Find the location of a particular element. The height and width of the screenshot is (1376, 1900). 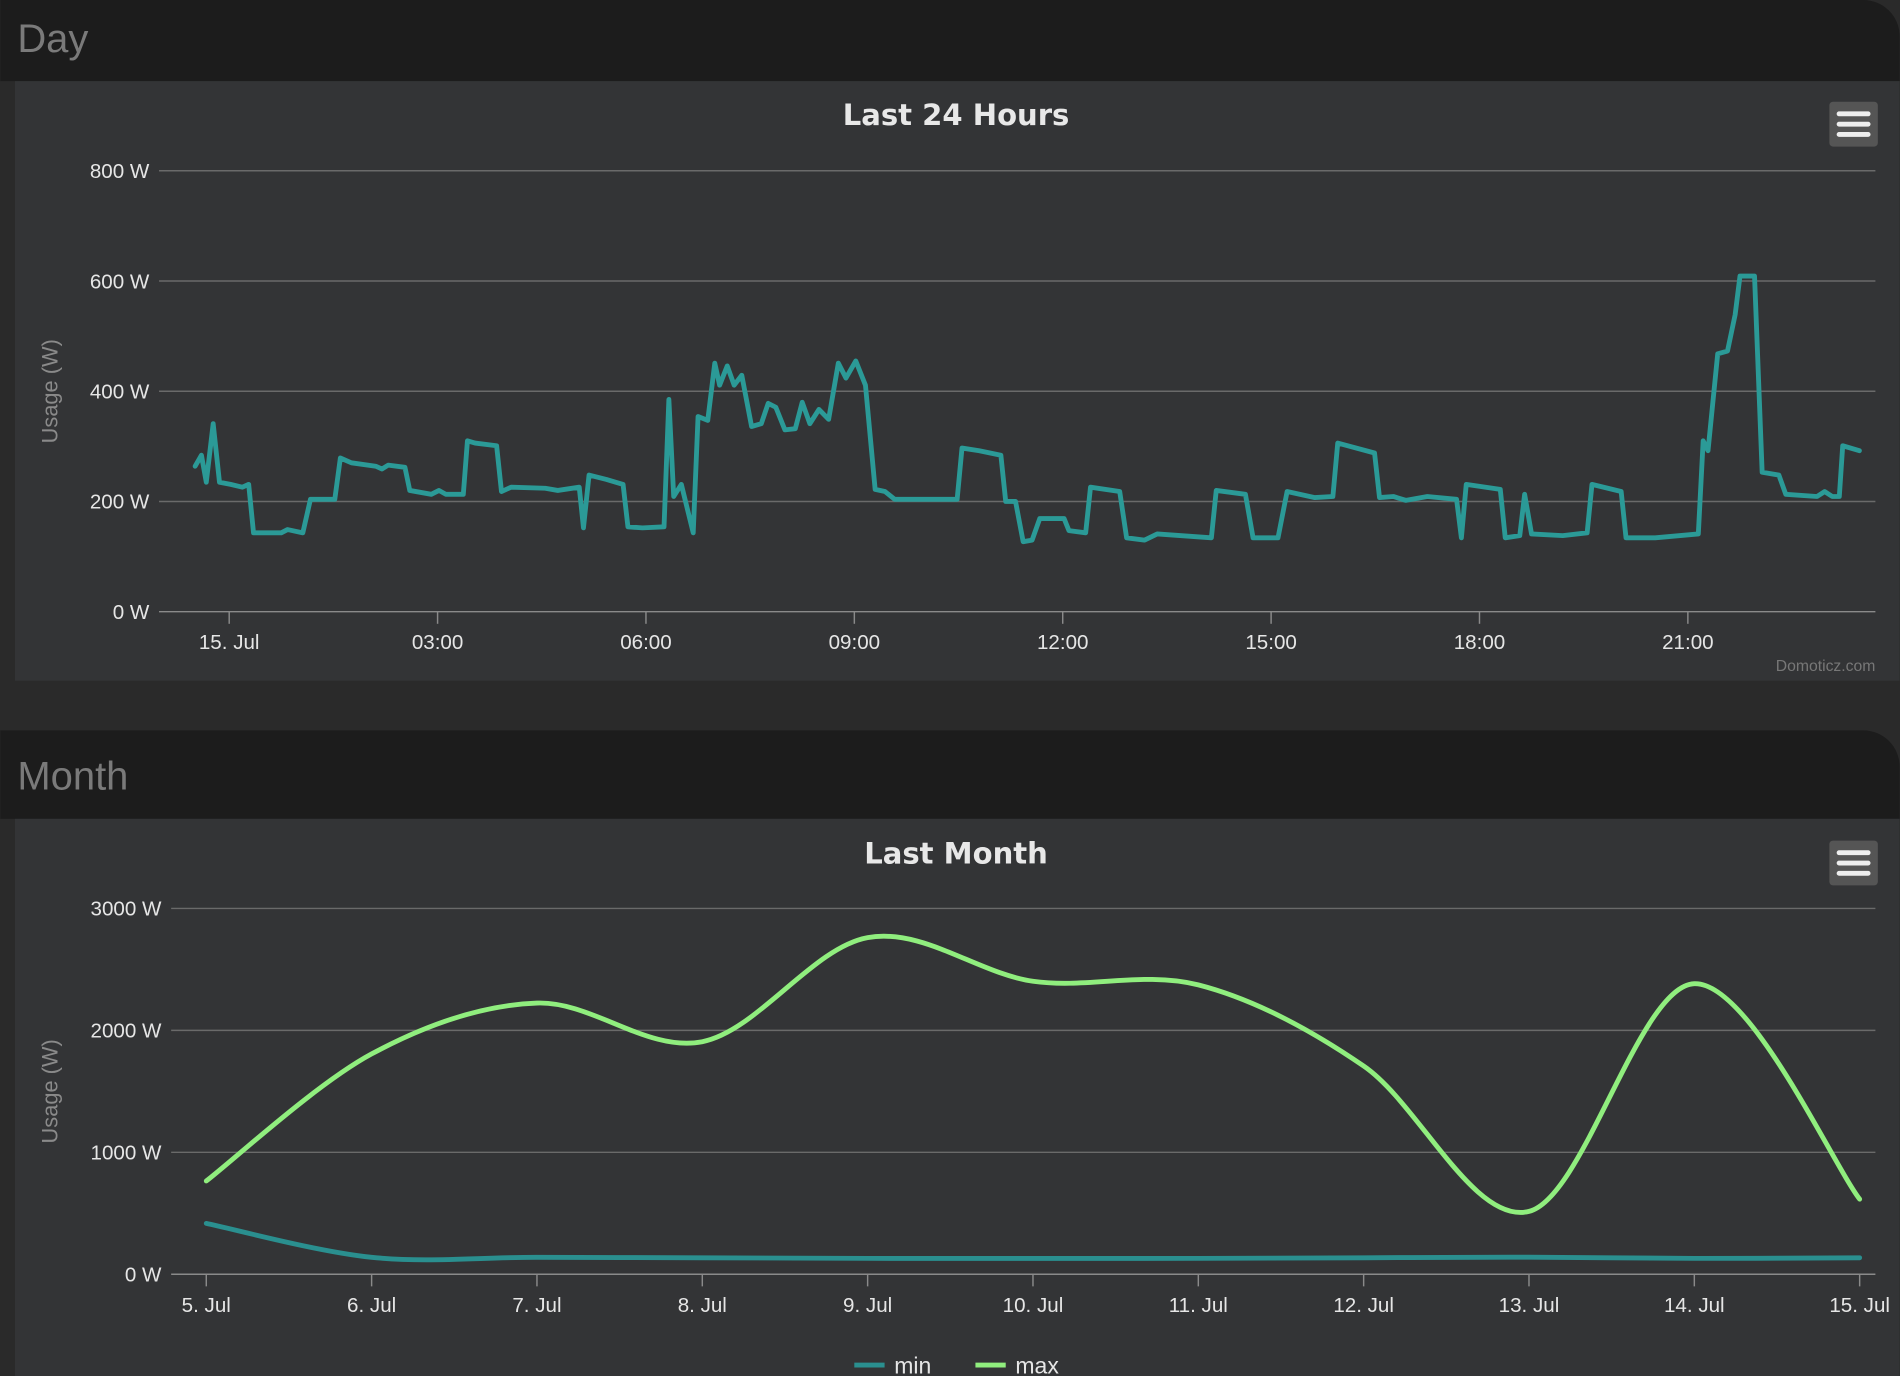

x-tick-label: 11. Jul is located at coordinates (1198, 1305).